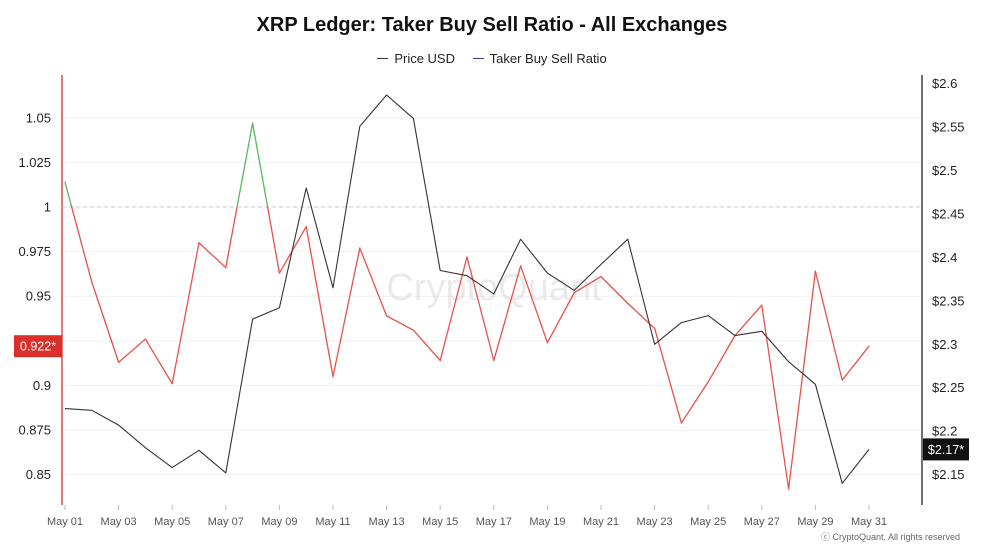 This screenshot has height=554, width=984. Describe the element at coordinates (383, 58) in the screenshot. I see `legend-swatch-price` at that location.